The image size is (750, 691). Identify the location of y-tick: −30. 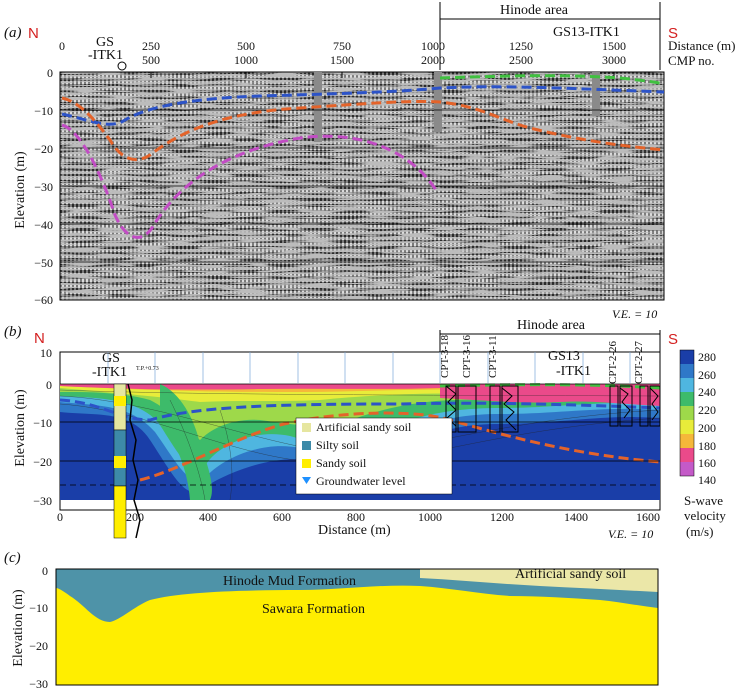
(38, 684).